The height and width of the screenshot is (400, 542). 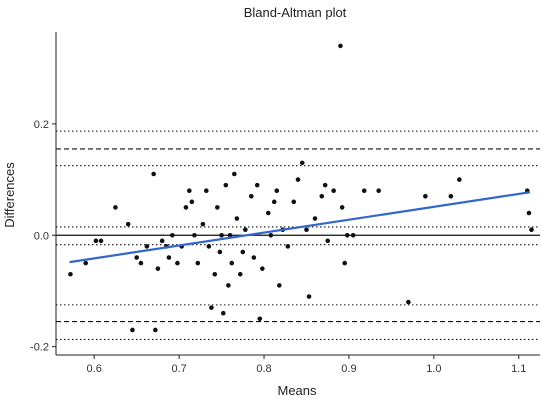 What do you see at coordinates (263, 369) in the screenshot?
I see `x-tick-label: 0.8` at bounding box center [263, 369].